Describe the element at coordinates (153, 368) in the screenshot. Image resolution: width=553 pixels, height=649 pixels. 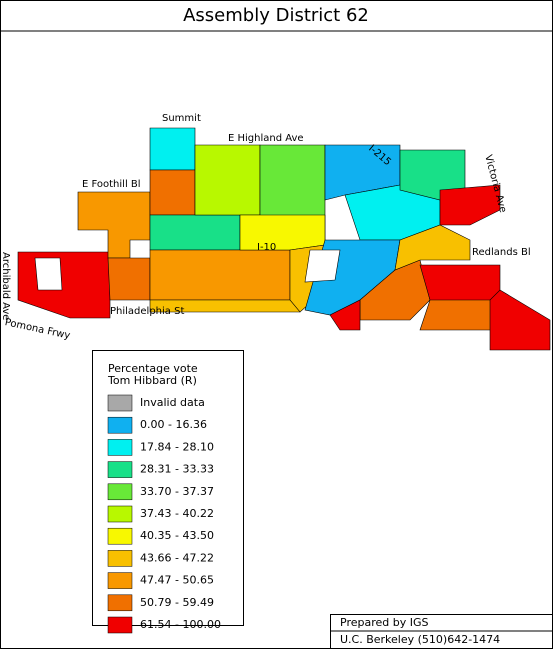
I see `legend-title: Percentage vote` at that location.